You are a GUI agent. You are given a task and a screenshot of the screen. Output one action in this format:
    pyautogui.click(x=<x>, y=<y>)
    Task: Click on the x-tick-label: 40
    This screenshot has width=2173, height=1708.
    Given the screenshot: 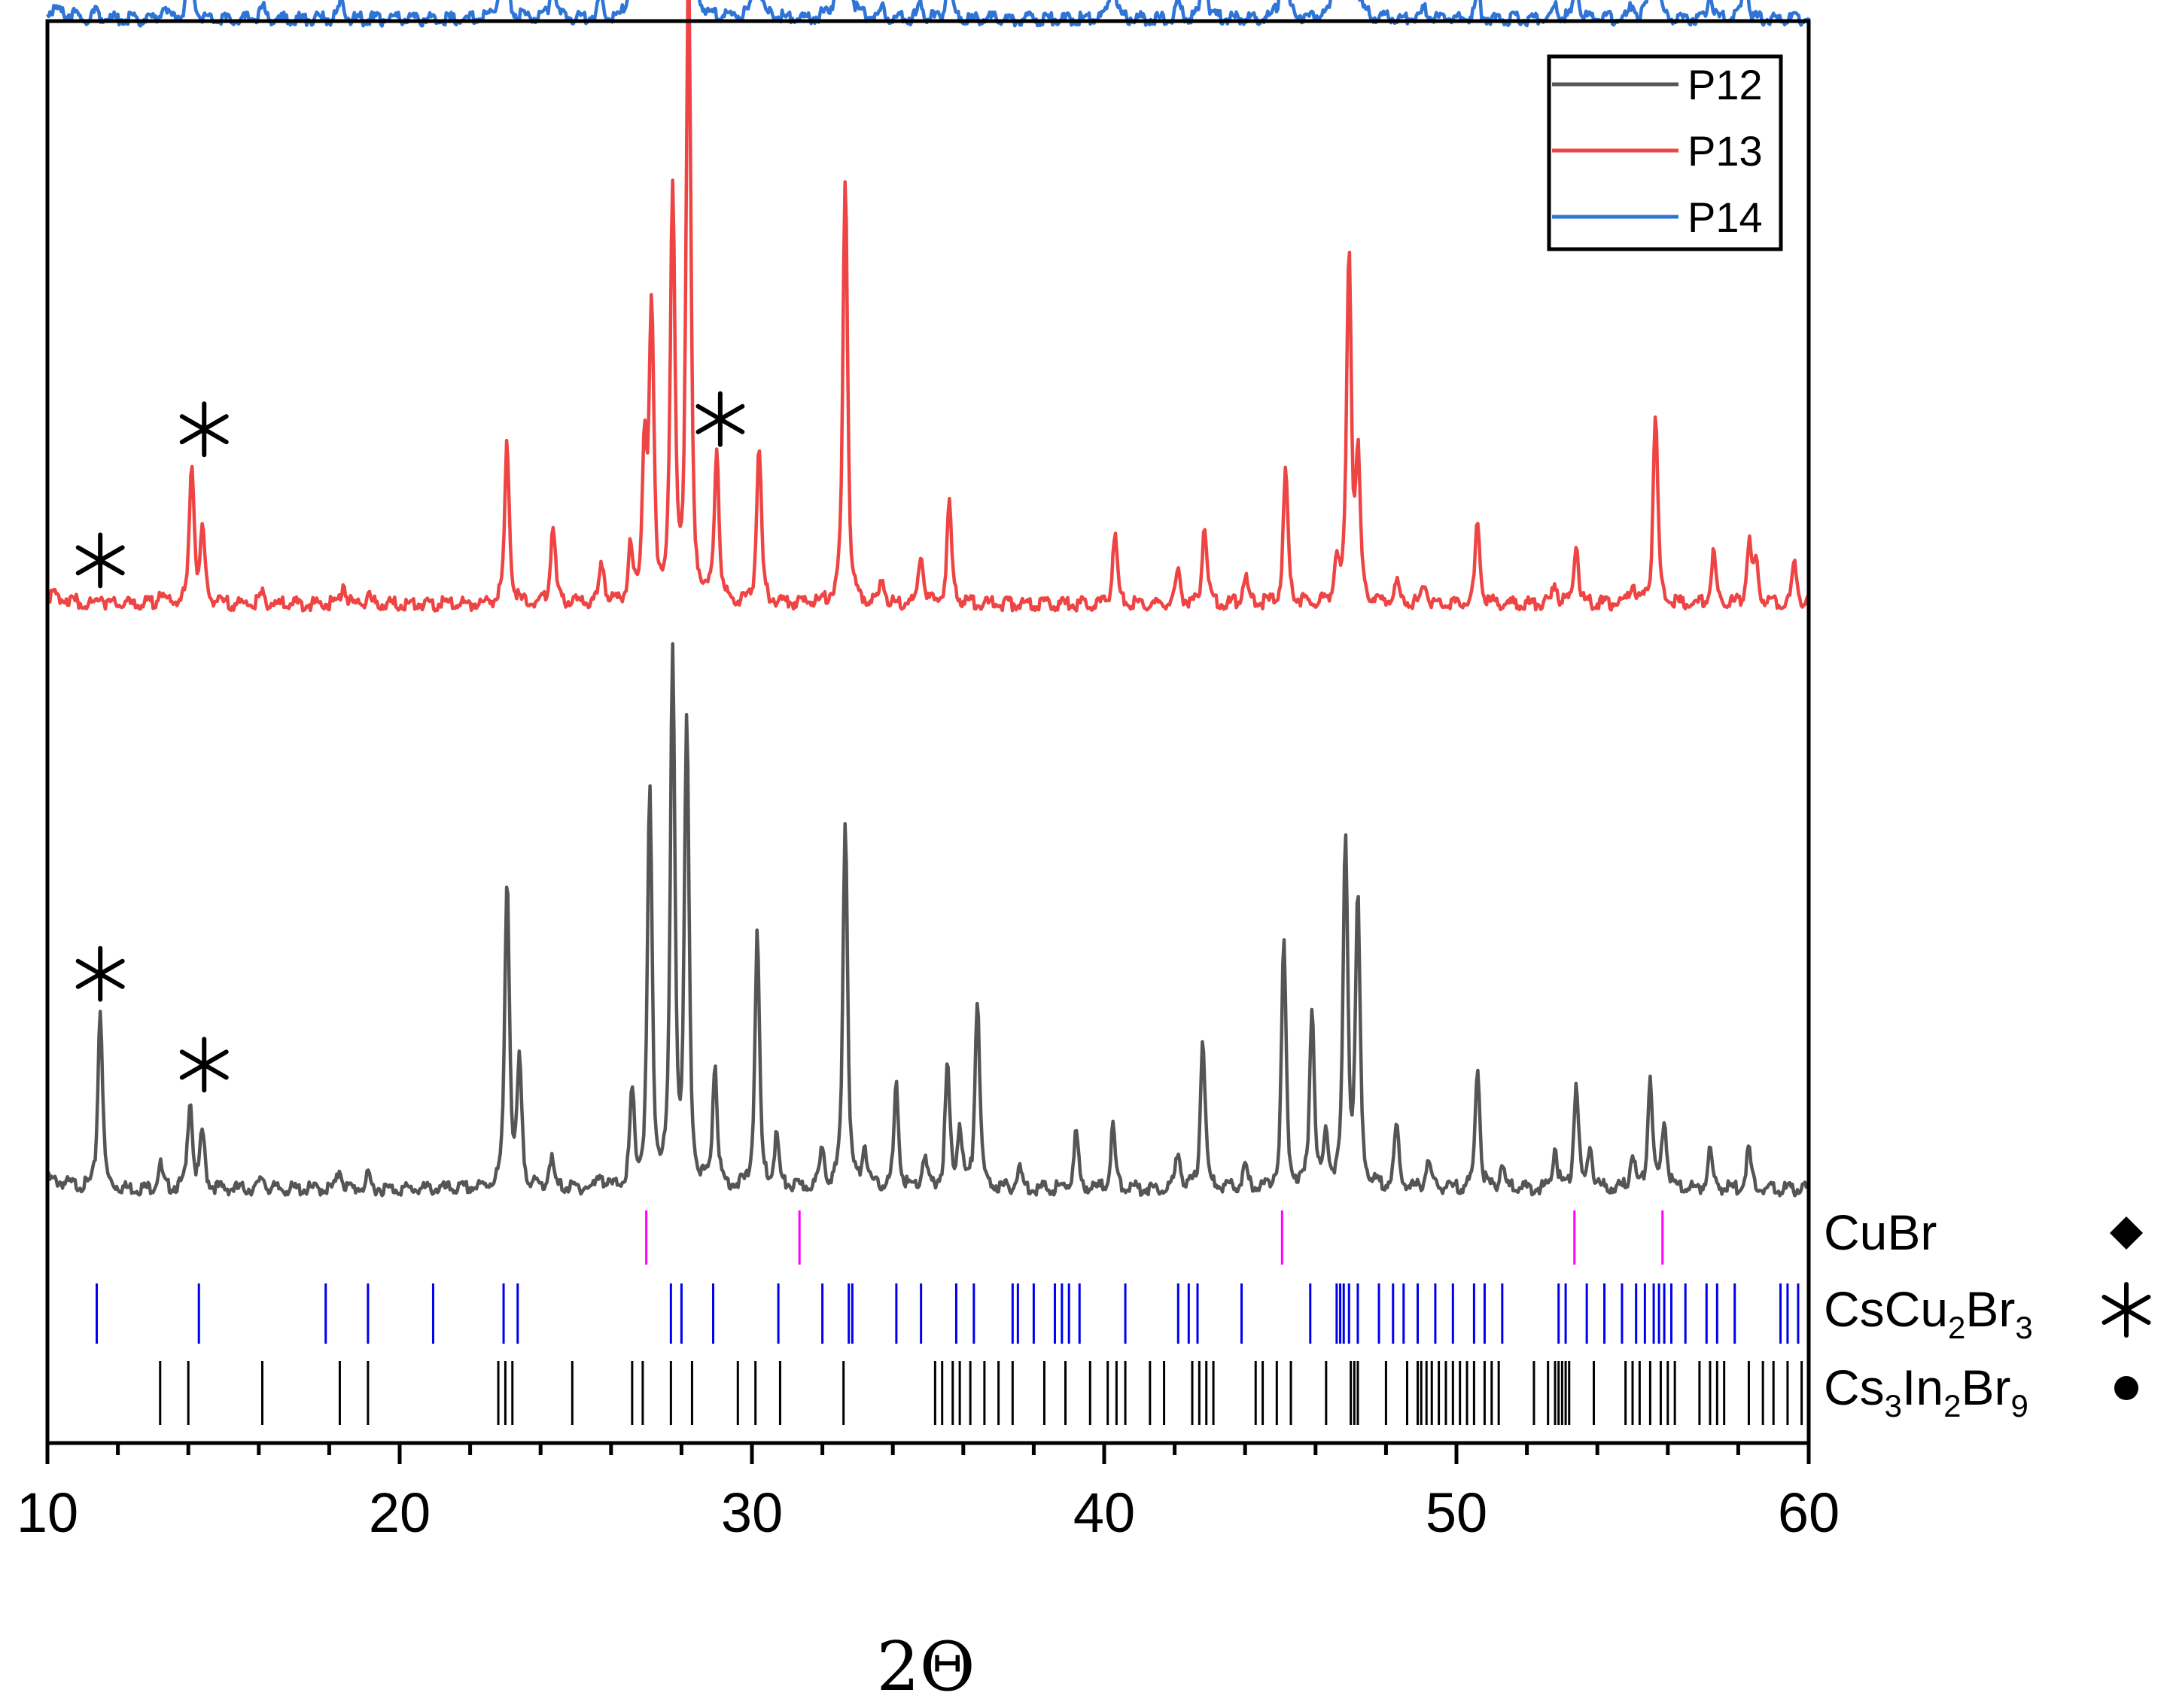 What is the action you would take?
    pyautogui.click(x=1104, y=1512)
    